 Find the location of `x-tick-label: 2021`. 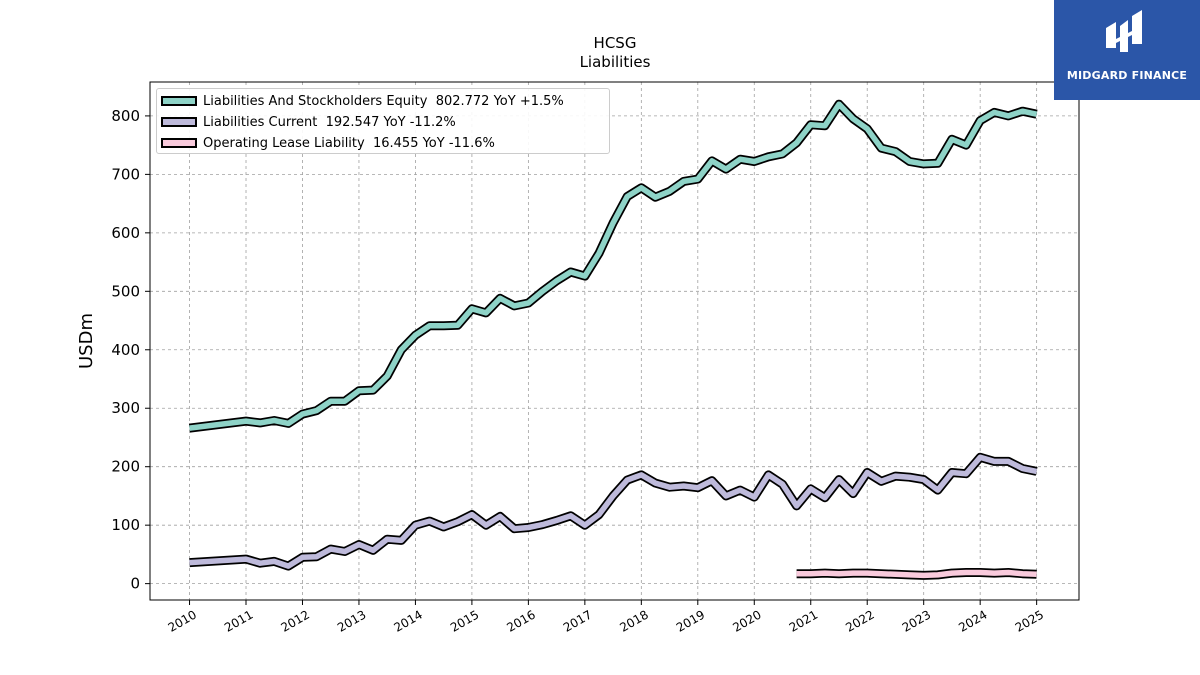

x-tick-label: 2021 is located at coordinates (803, 620).